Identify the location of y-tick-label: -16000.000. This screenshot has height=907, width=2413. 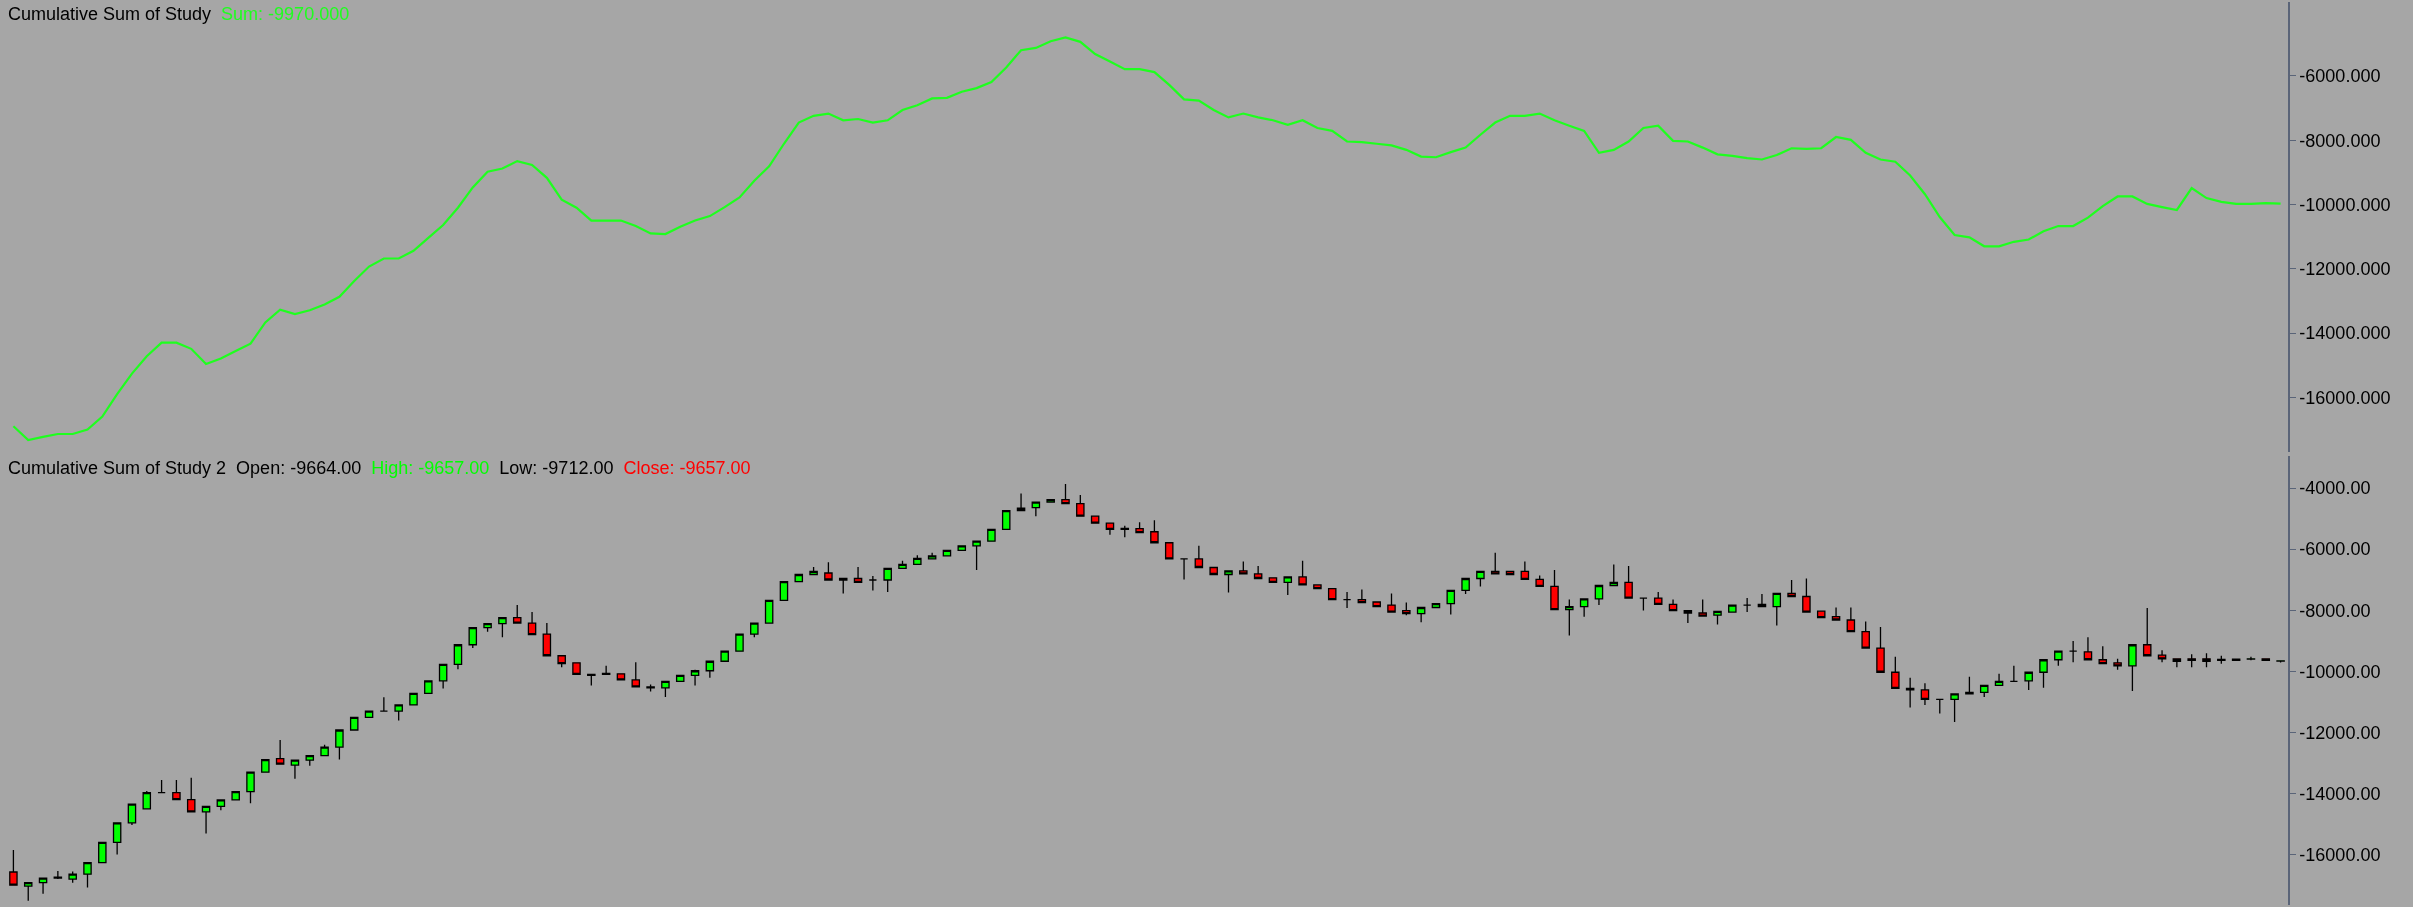
(2345, 397).